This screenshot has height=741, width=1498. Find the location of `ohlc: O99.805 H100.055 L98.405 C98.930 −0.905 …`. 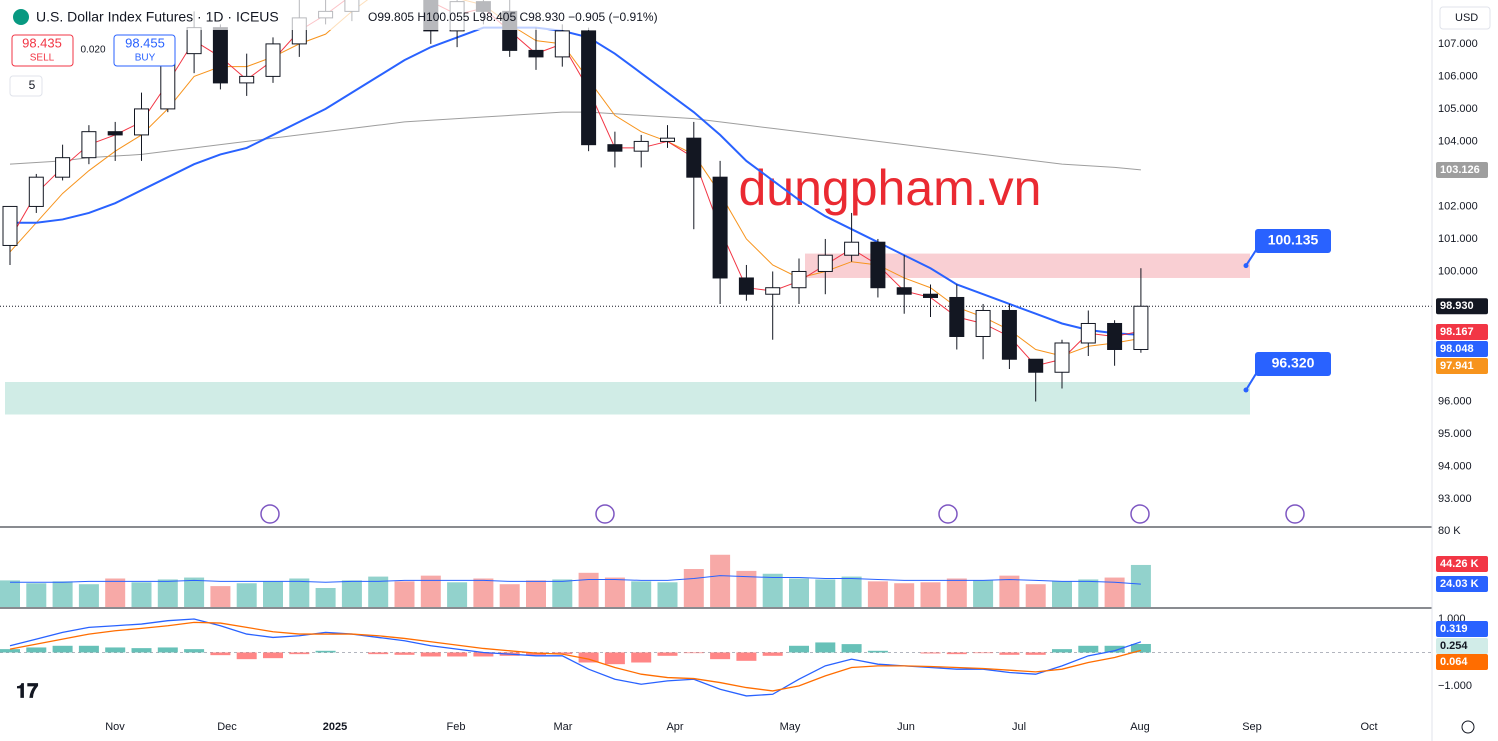

ohlc: O99.805 H100.055 L98.405 C98.930 −0.905 … is located at coordinates (513, 17).